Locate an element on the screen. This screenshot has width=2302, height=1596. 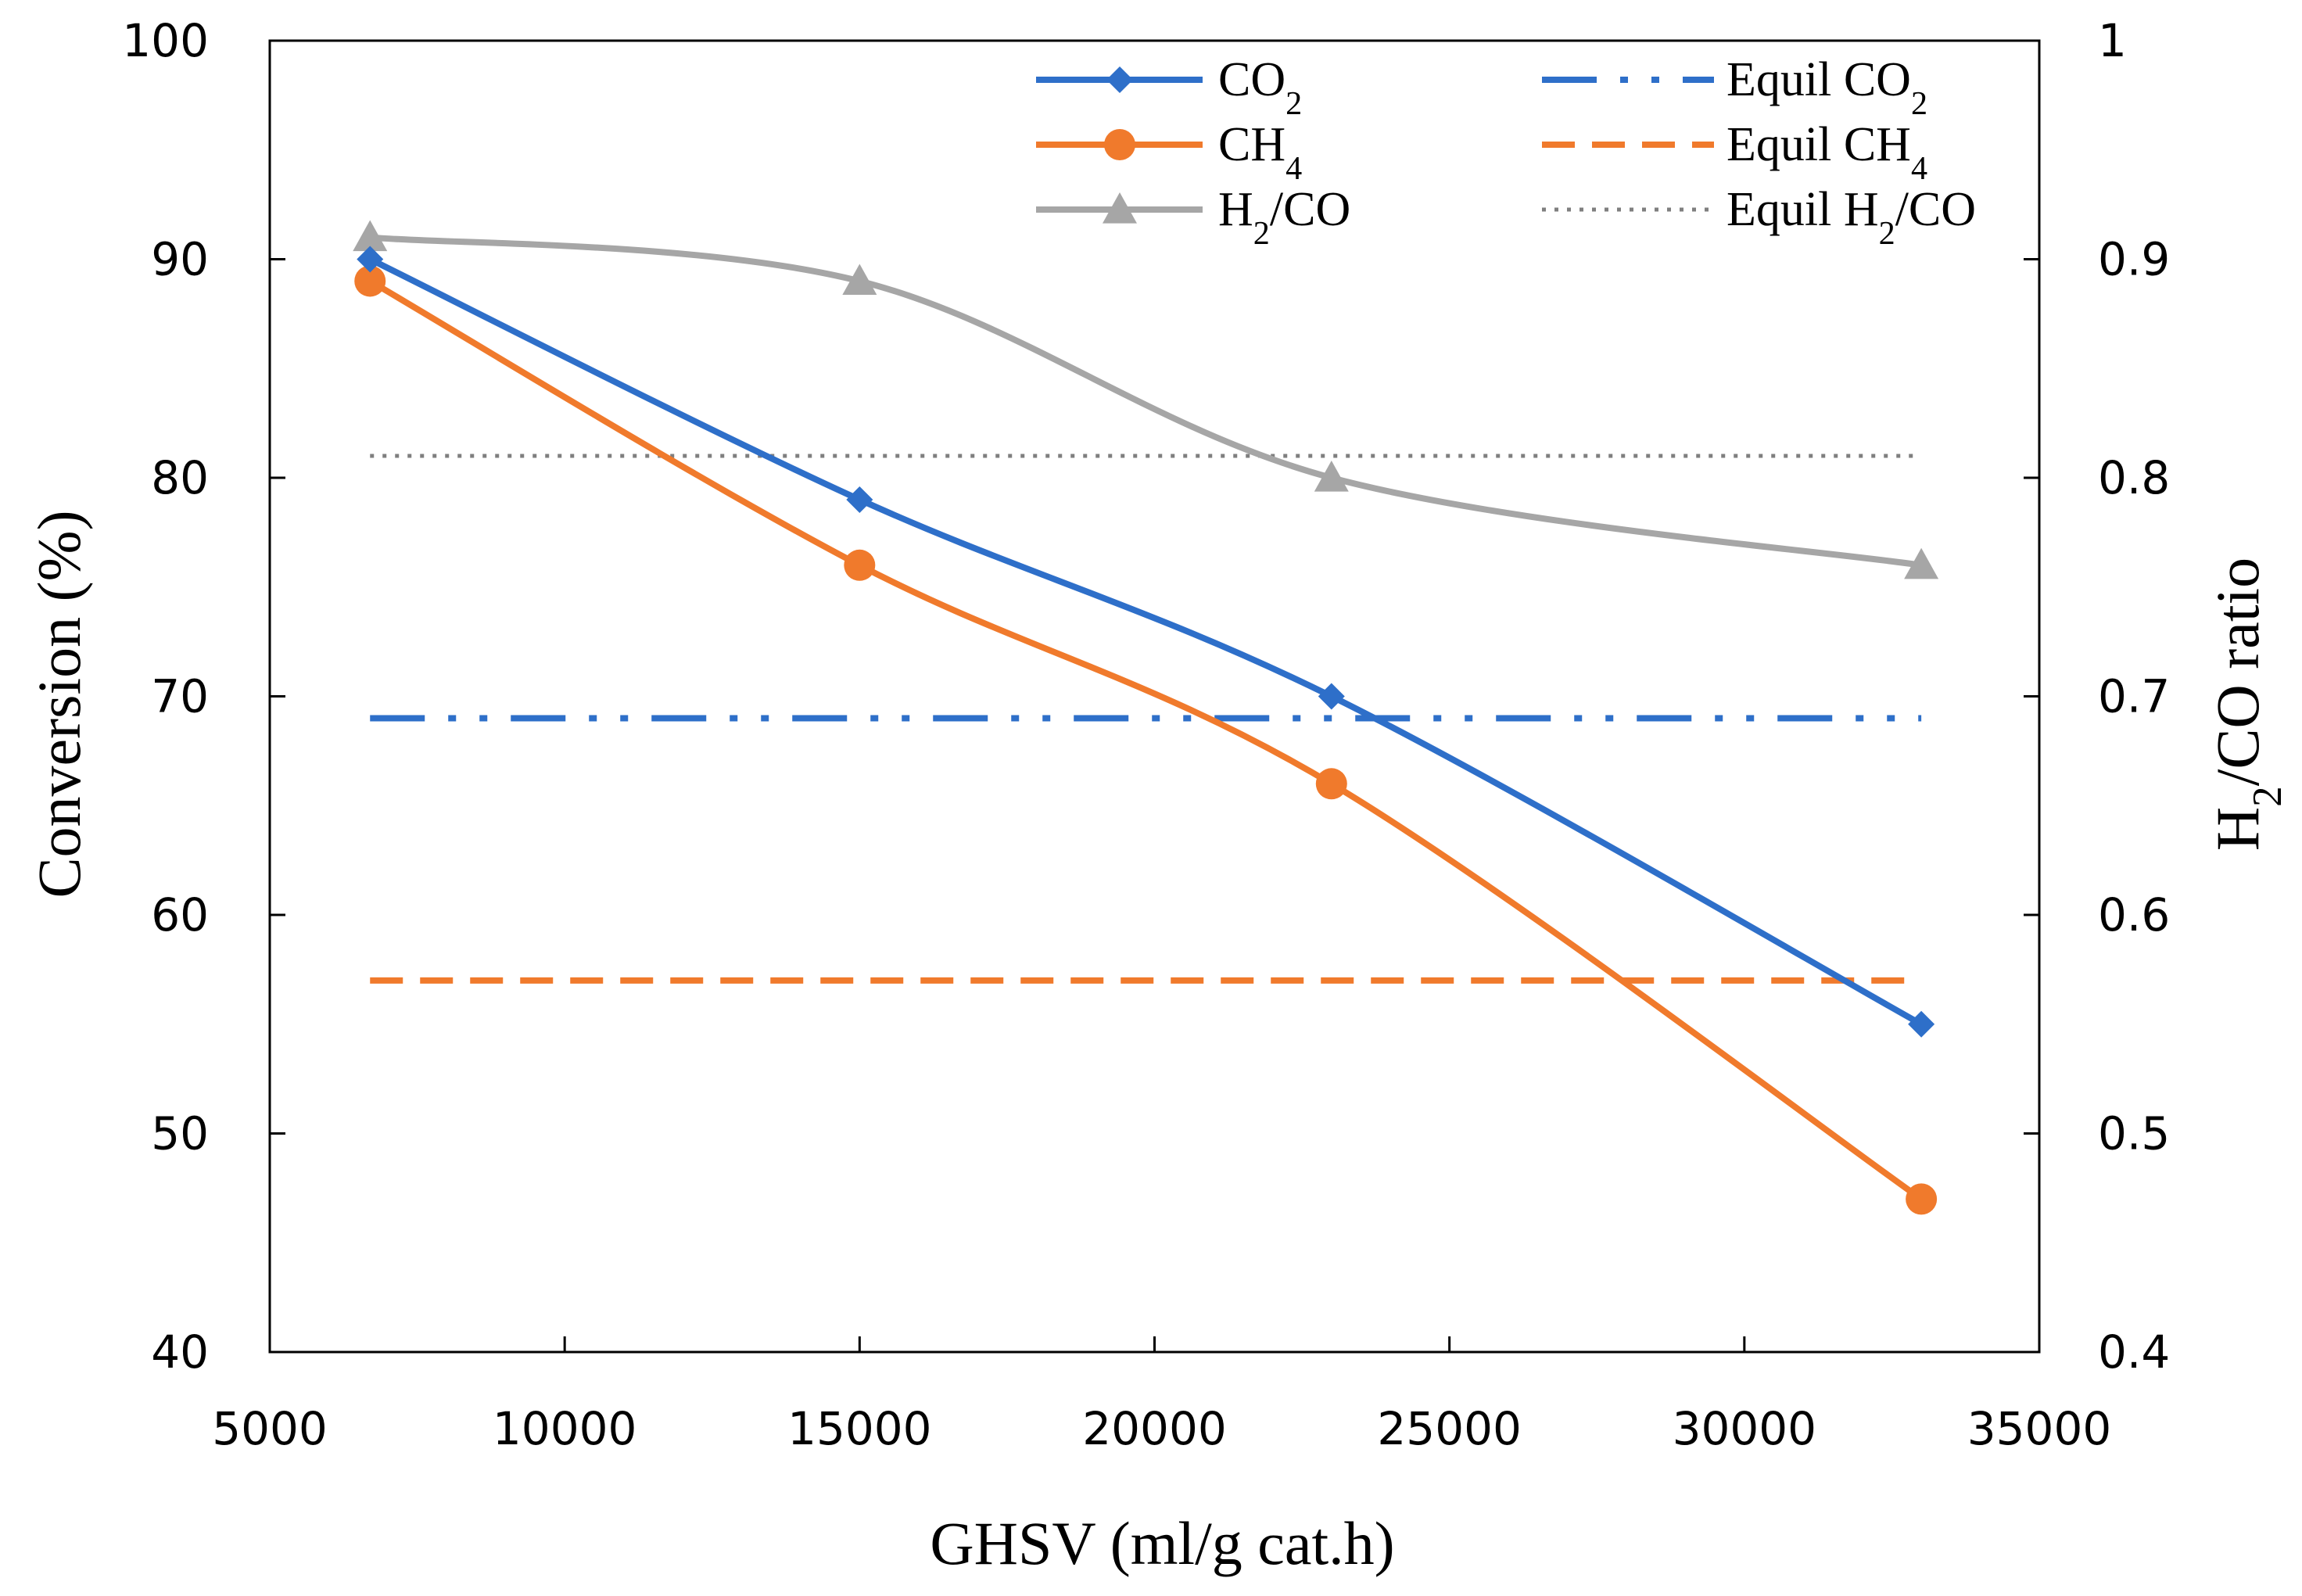
x-tick-label-6: 35000 is located at coordinates (2039, 1428).